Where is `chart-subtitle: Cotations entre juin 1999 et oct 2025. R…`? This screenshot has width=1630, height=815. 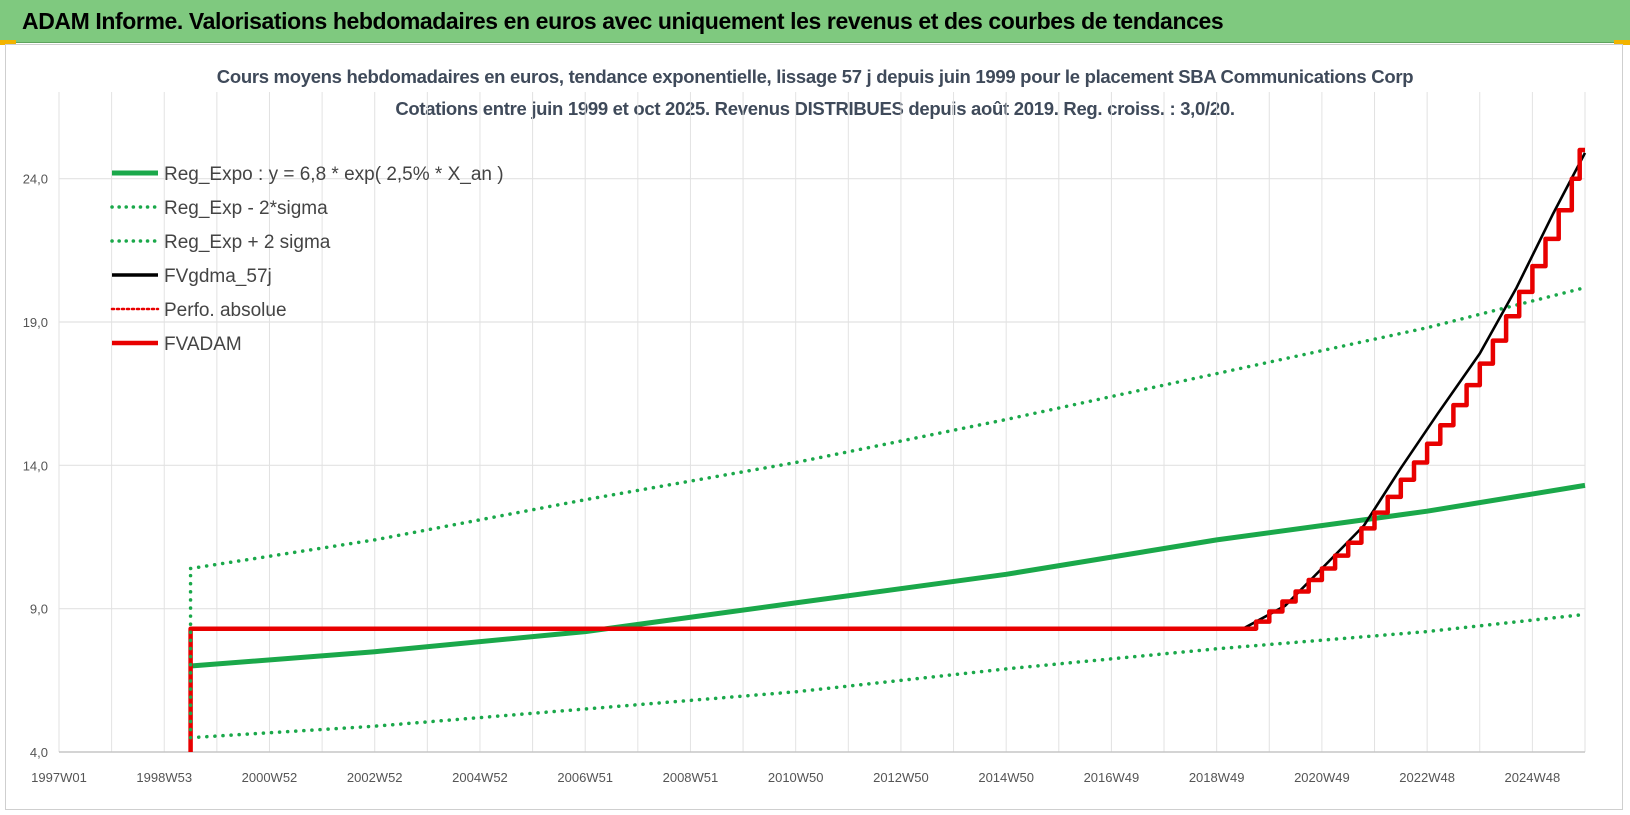 chart-subtitle: Cotations entre juin 1999 et oct 2025. R… is located at coordinates (815, 108).